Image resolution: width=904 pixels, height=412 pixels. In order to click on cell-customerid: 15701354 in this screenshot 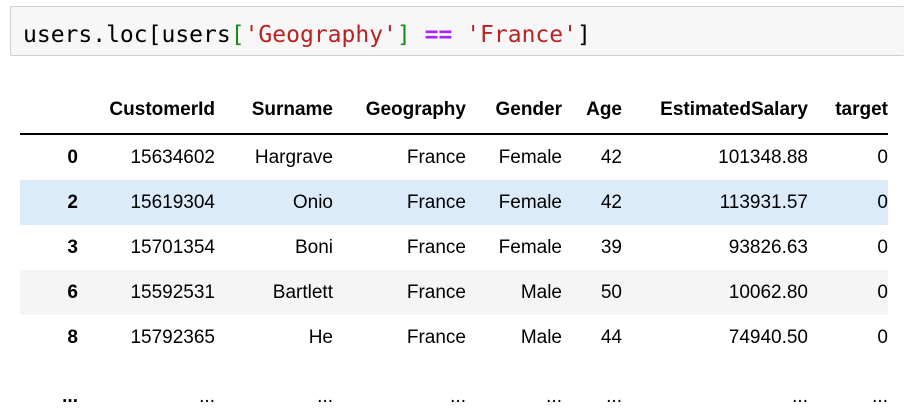, I will do `click(172, 247)`.